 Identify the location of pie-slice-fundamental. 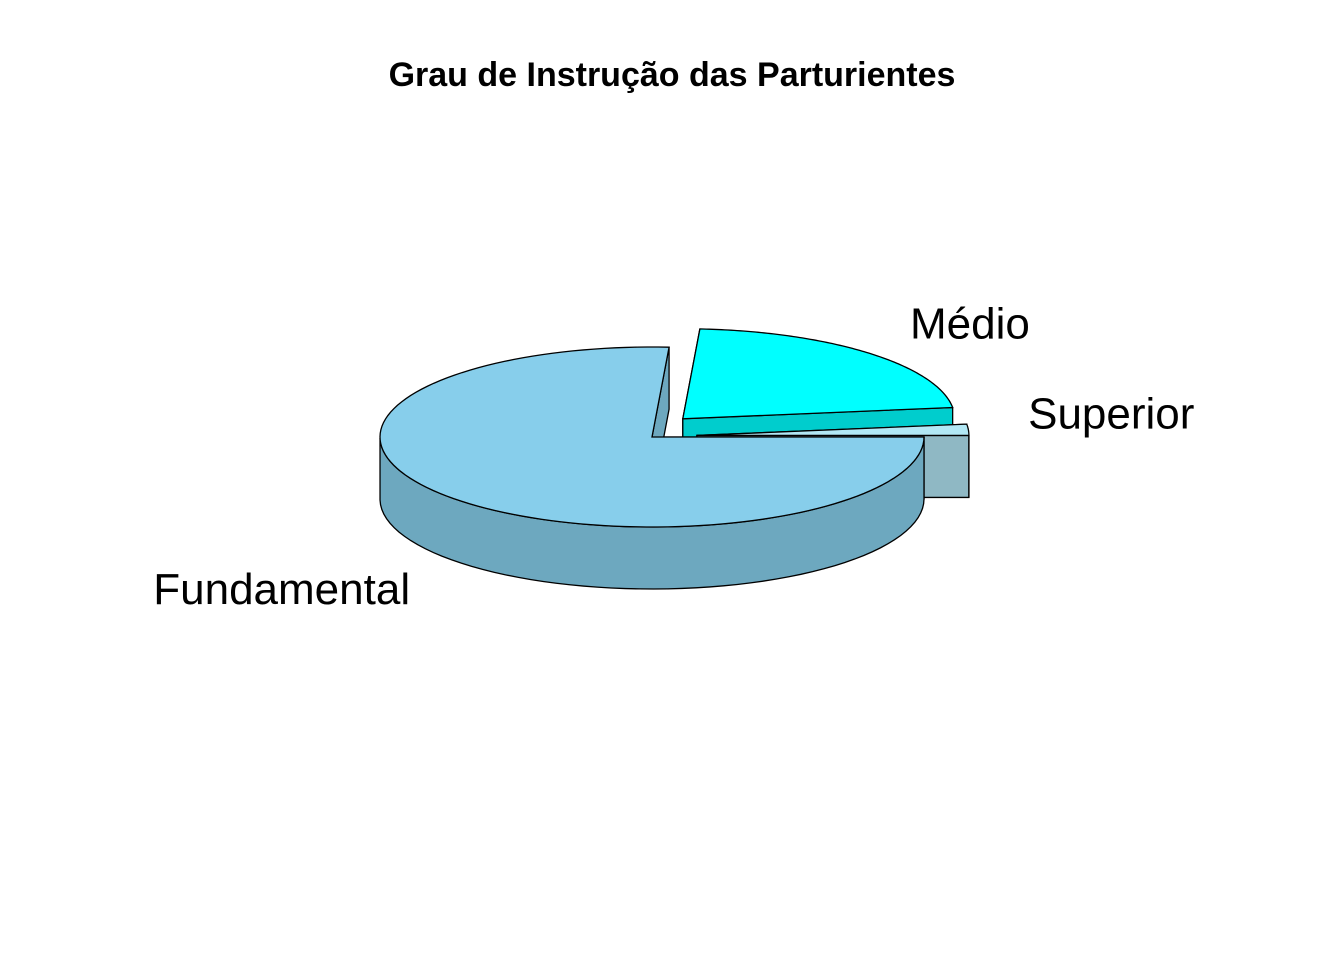
(652, 468).